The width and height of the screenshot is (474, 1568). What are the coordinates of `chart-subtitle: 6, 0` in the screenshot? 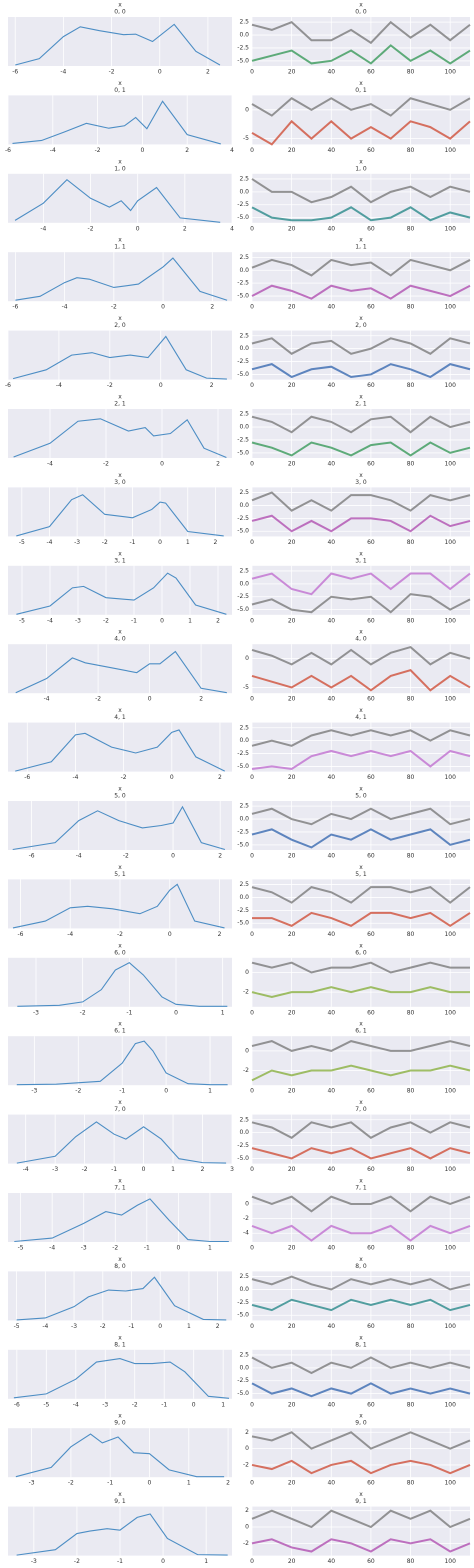 It's located at (120, 952).